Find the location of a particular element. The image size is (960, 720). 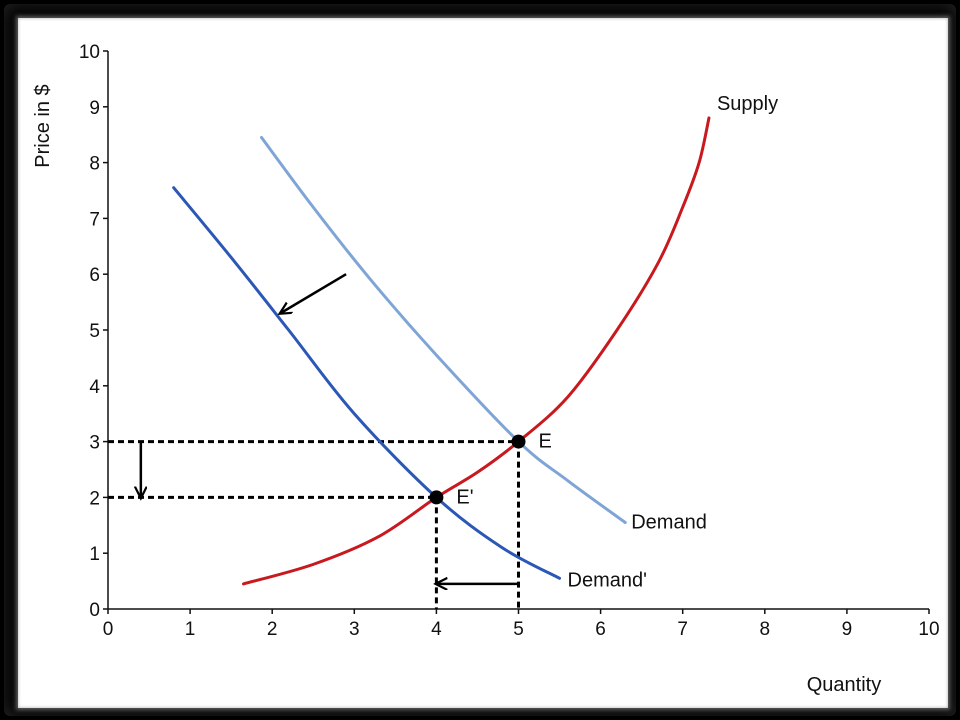

equilibrium-points: E E' is located at coordinates (490, 469).